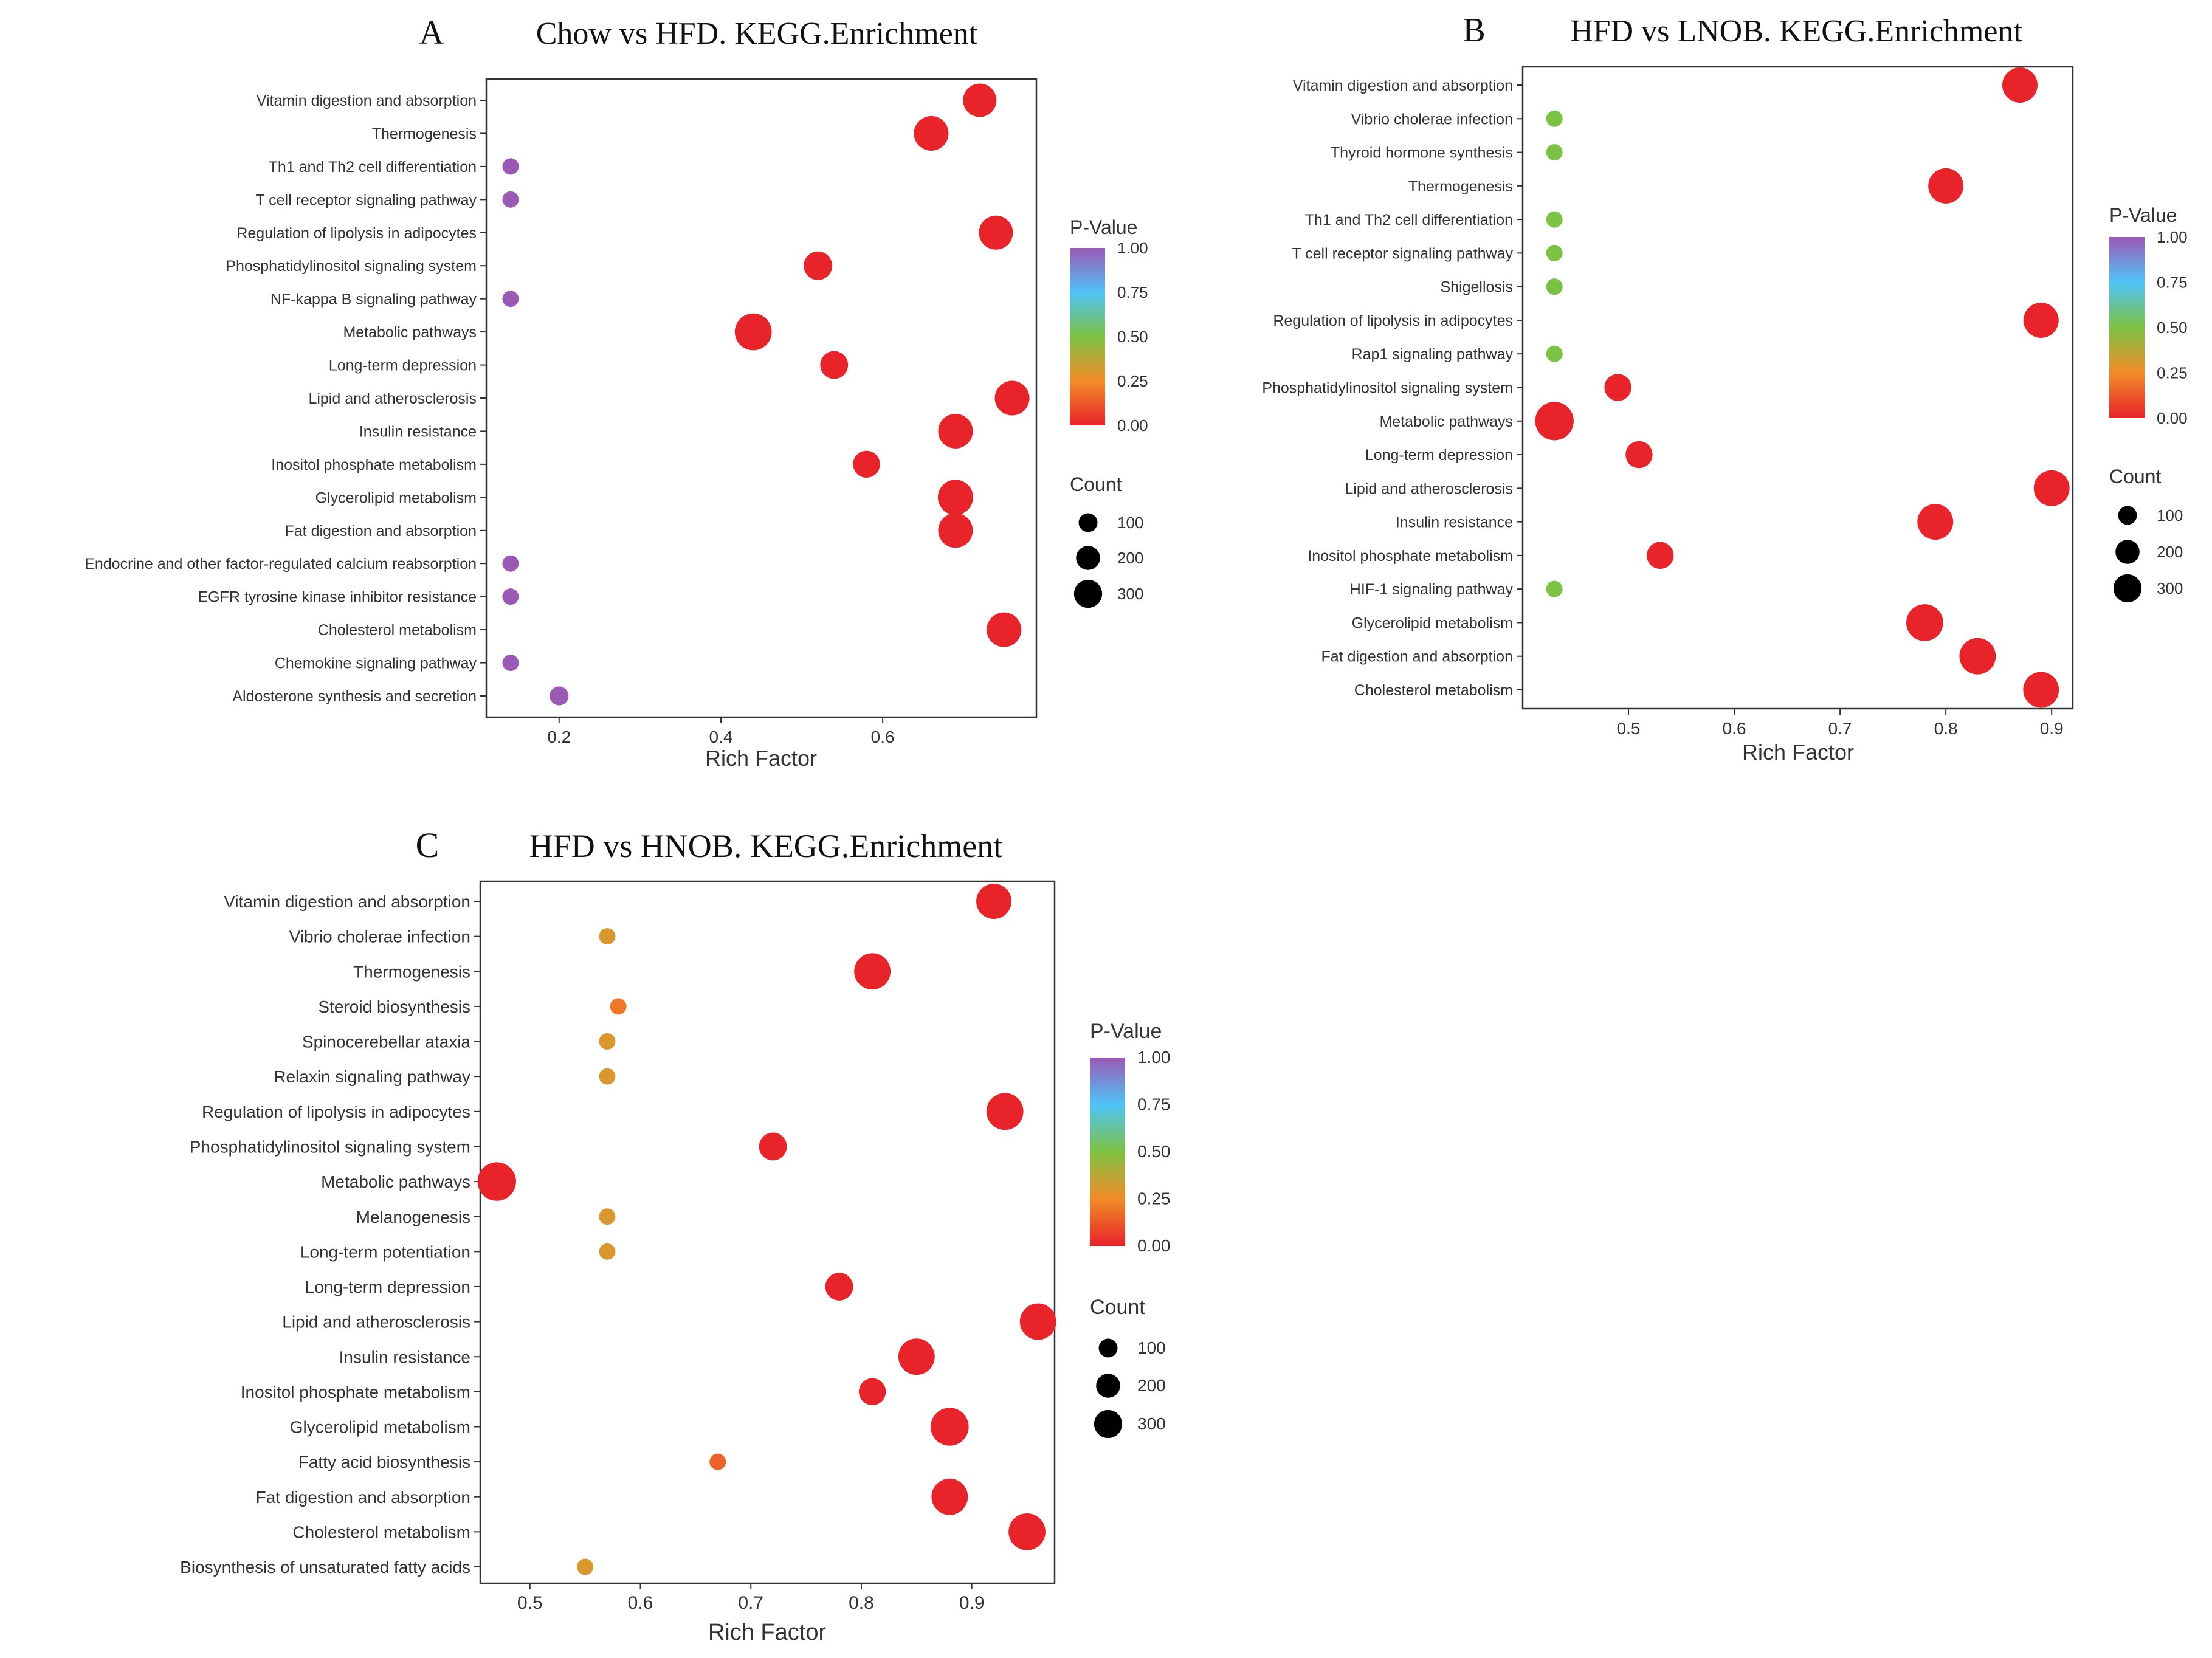 The height and width of the screenshot is (1658, 2212). Describe the element at coordinates (761, 759) in the screenshot. I see `x-axis-label: Rich Factor` at that location.